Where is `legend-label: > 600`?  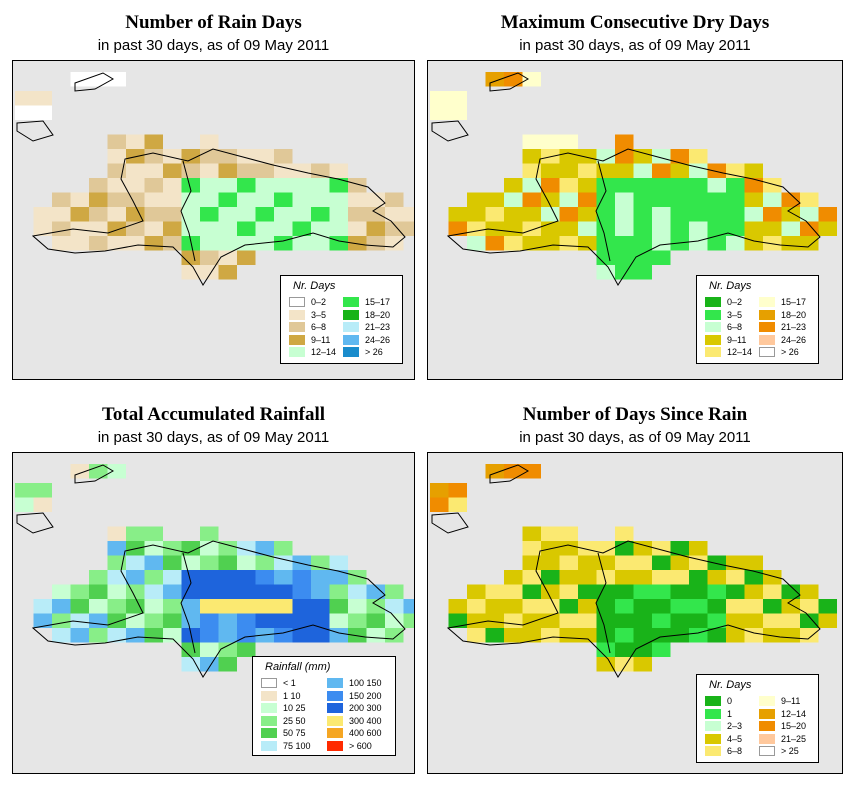 legend-label: > 600 is located at coordinates (360, 745).